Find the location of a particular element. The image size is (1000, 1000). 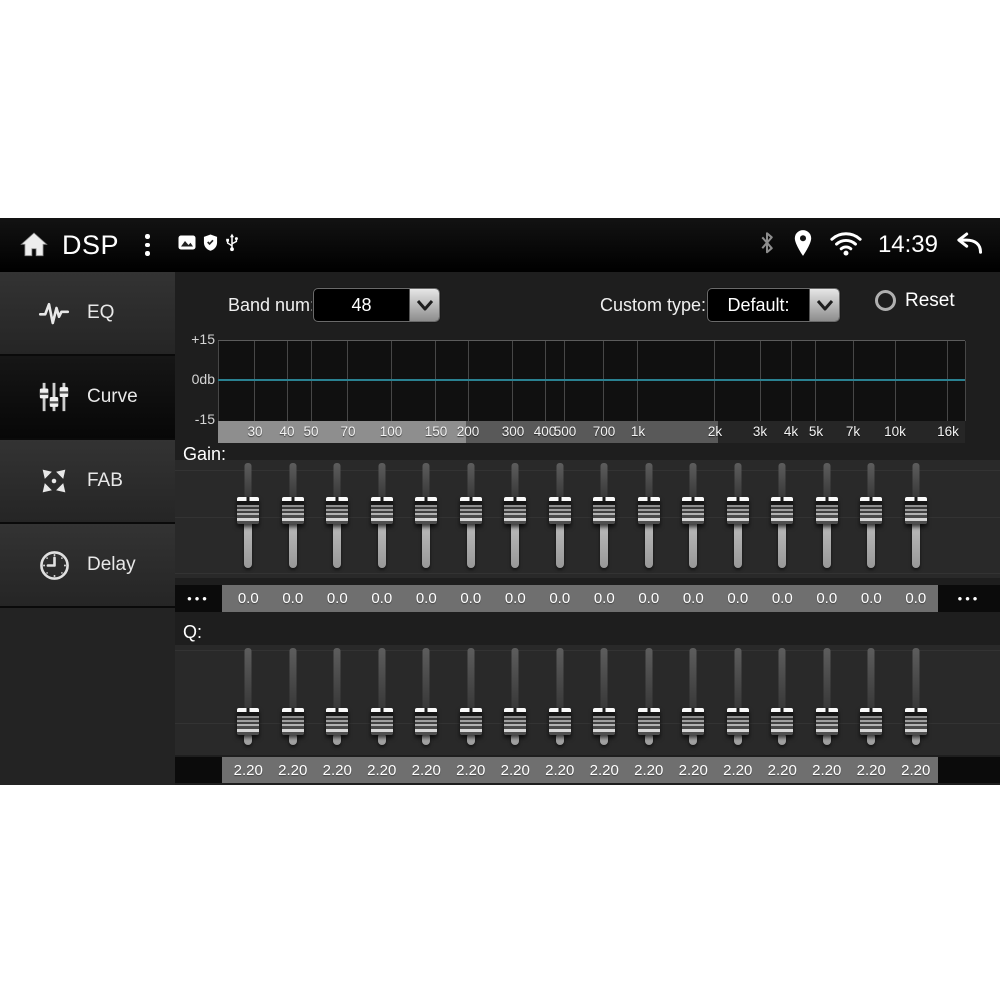

overflow-menu-icon is located at coordinates (147, 245).